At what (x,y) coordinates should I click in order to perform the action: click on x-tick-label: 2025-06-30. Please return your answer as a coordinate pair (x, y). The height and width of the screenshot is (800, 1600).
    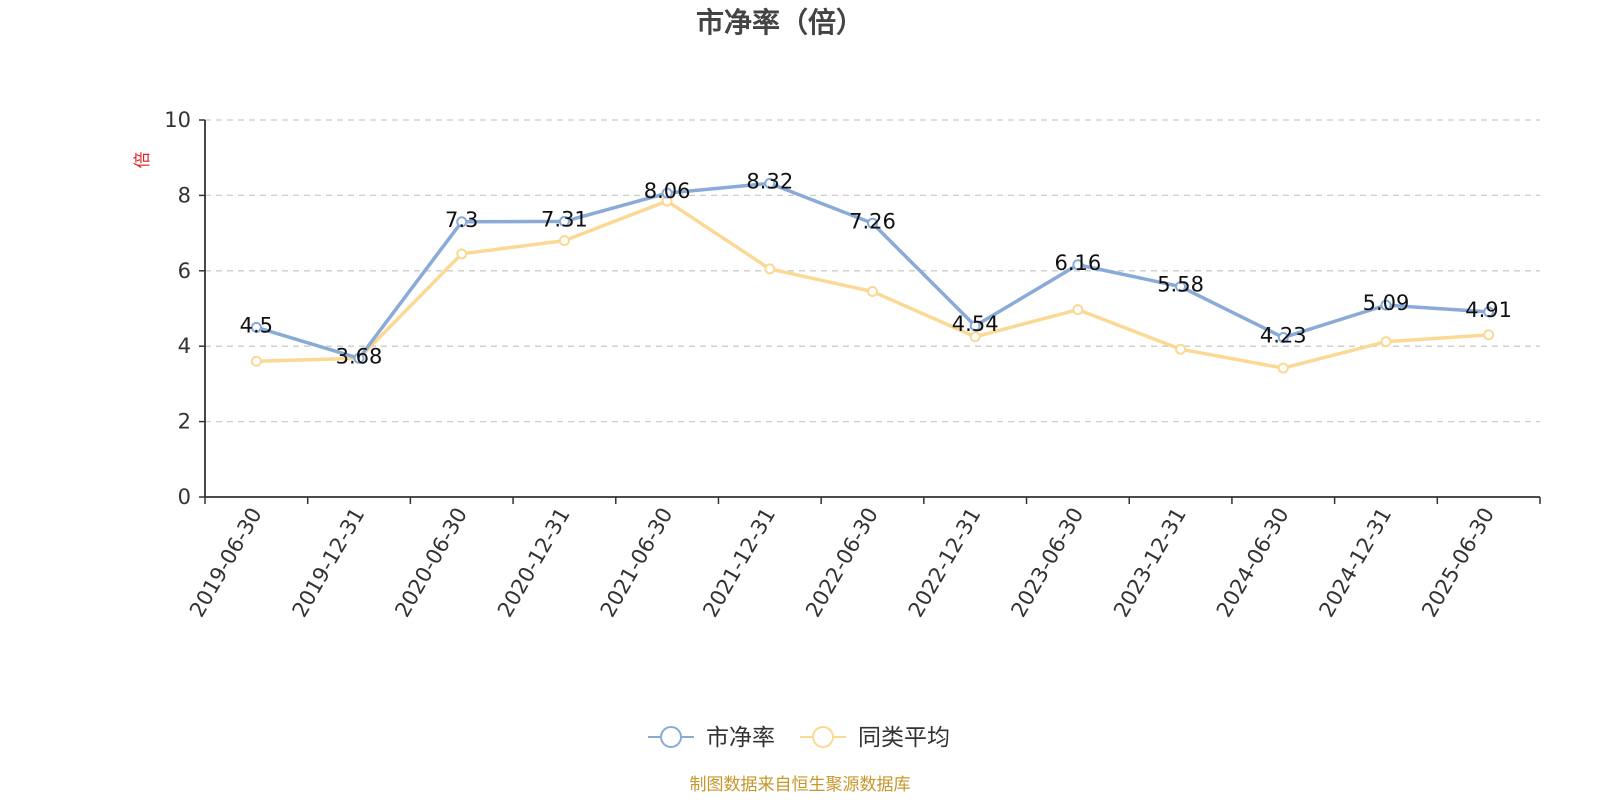
    Looking at the image, I should click on (1458, 563).